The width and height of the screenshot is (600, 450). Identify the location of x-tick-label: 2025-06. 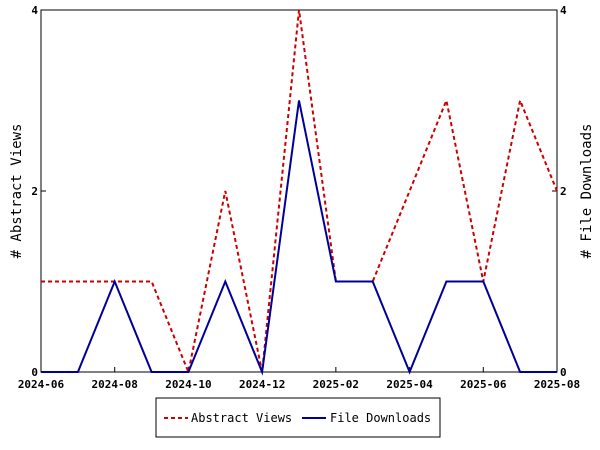
(483, 384).